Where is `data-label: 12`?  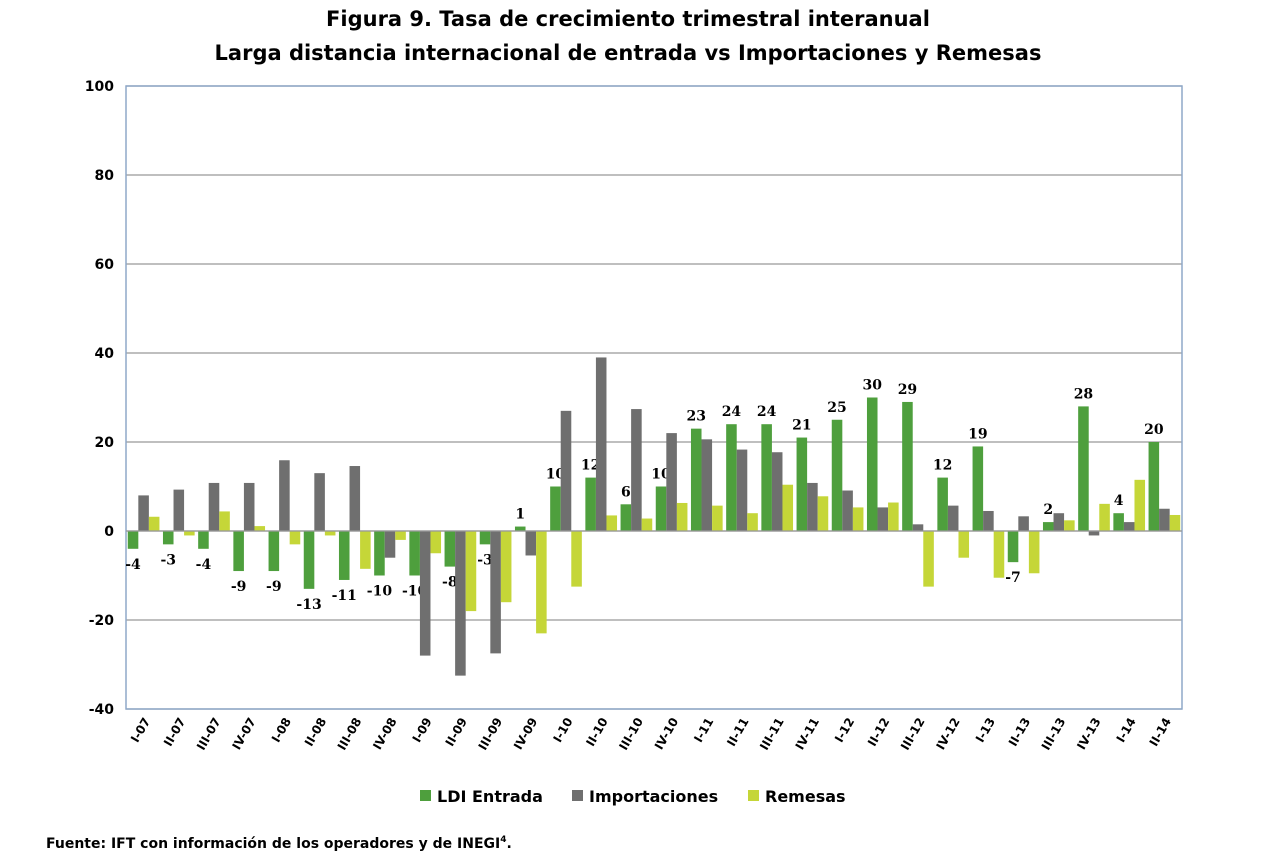 data-label: 12 is located at coordinates (942, 466).